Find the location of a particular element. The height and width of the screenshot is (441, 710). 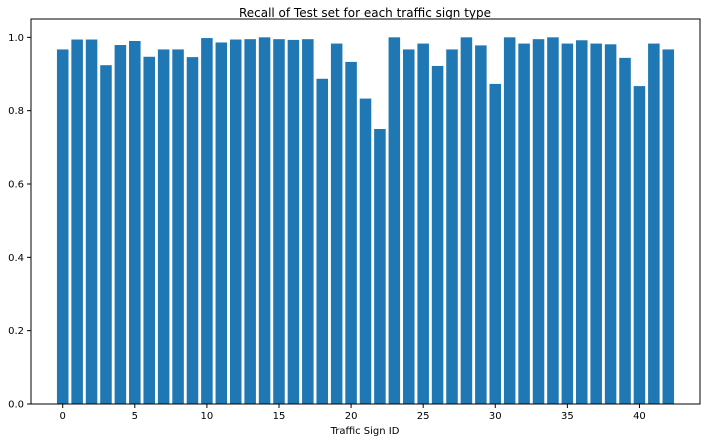

x-tick-label: 10 is located at coordinates (207, 416).